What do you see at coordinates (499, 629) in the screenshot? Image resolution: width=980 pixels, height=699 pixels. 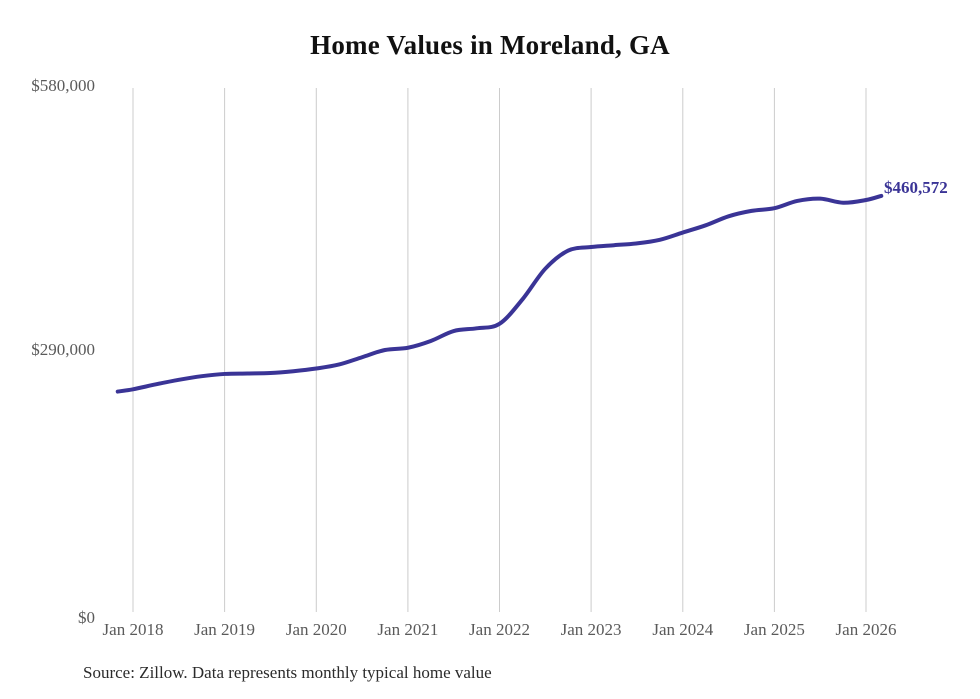 I see `x-axis-tick-label-jan-2022: Jan 2022` at bounding box center [499, 629].